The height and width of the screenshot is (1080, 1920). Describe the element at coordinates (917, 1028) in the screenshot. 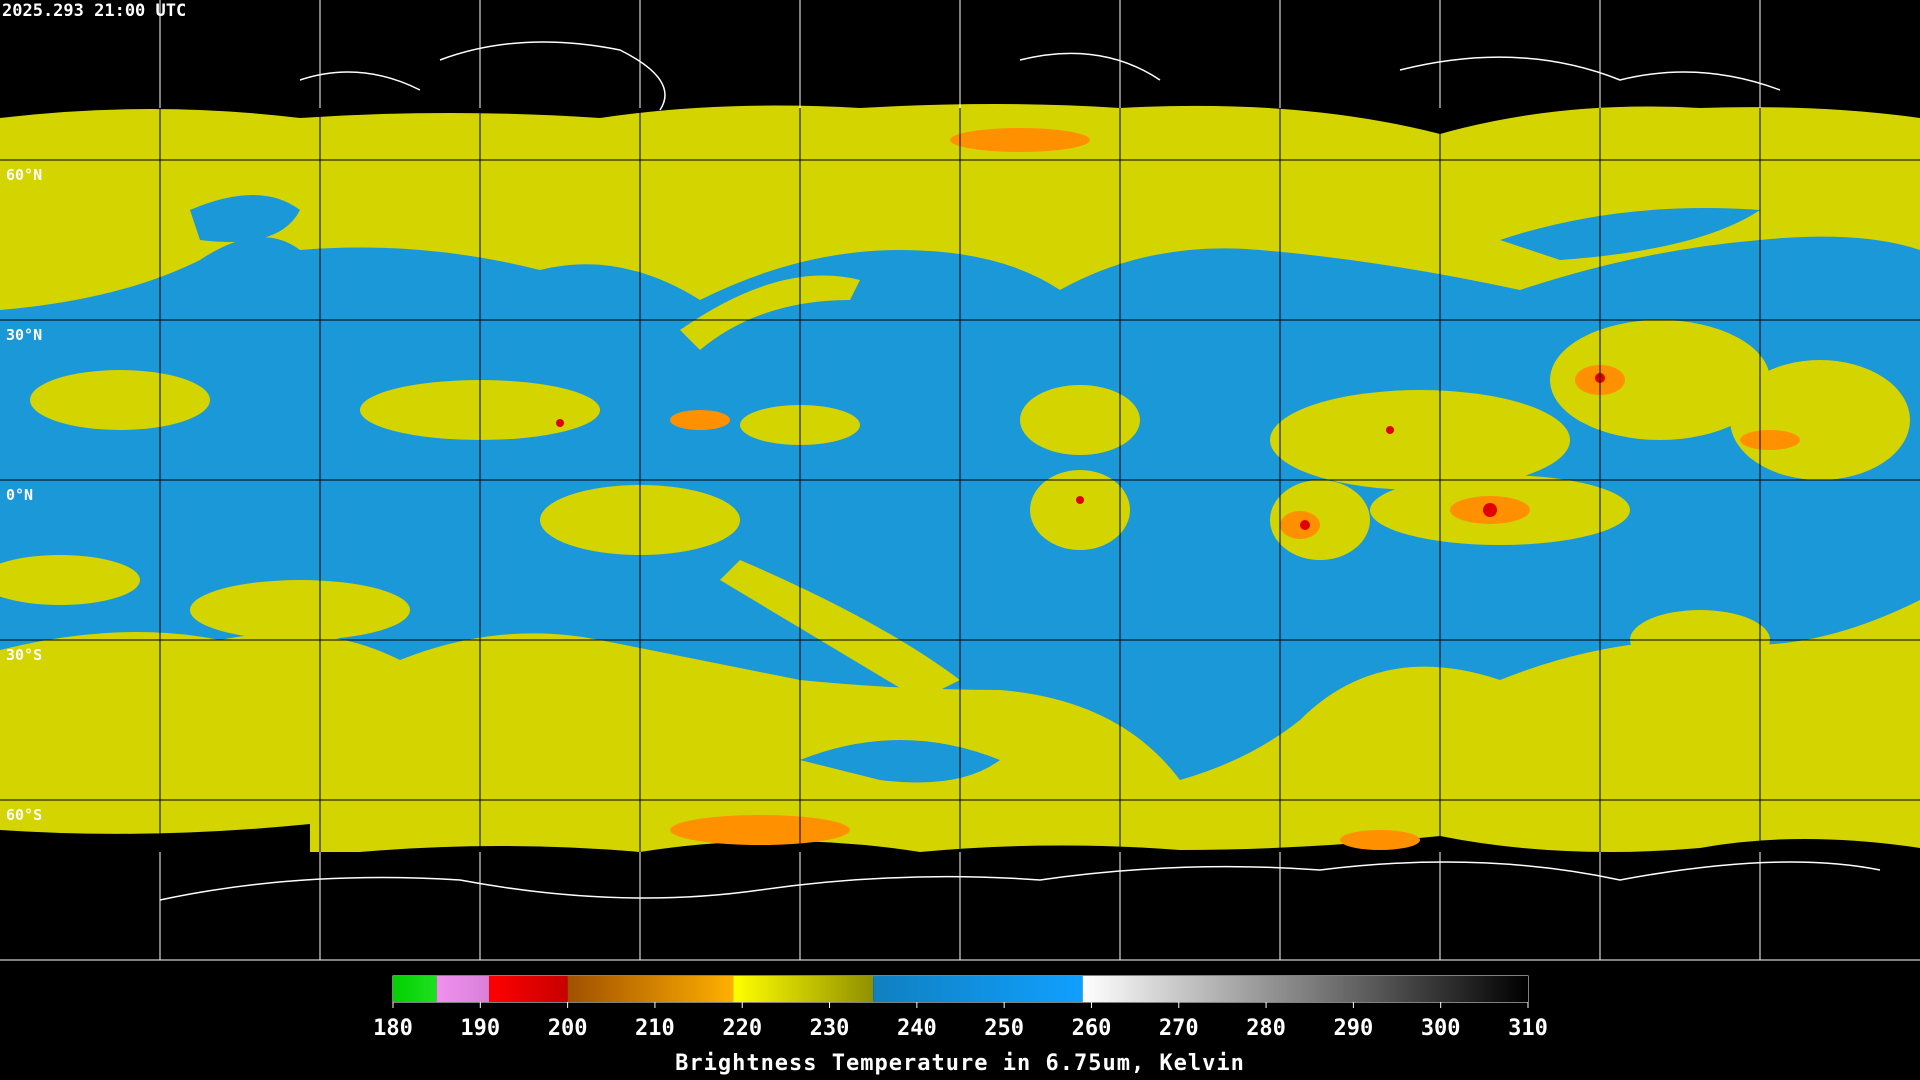

I see `colorbar-tick-label: 240` at that location.